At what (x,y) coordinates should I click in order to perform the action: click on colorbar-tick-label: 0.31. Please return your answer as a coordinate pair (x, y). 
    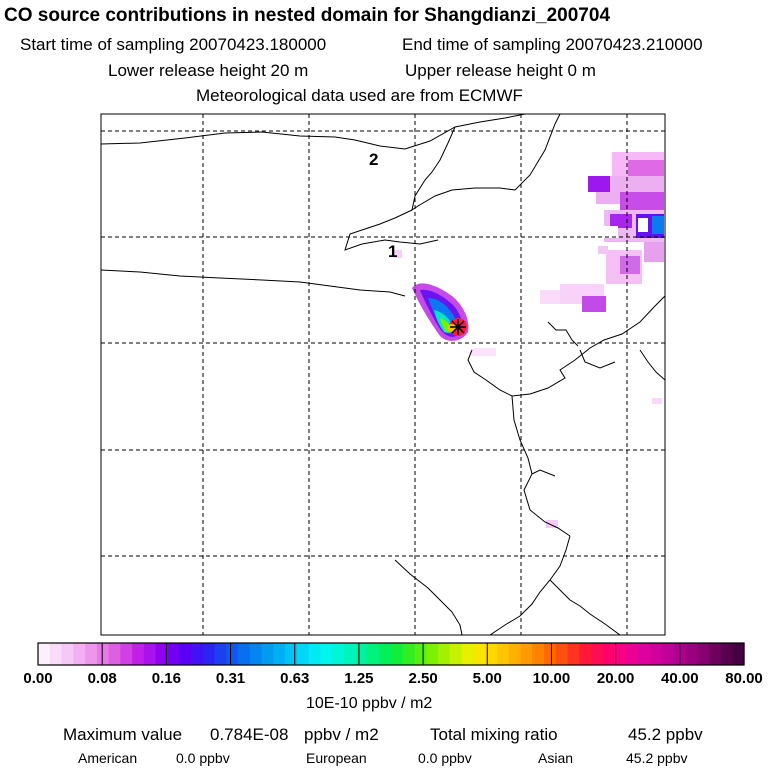
    Looking at the image, I should click on (230, 678).